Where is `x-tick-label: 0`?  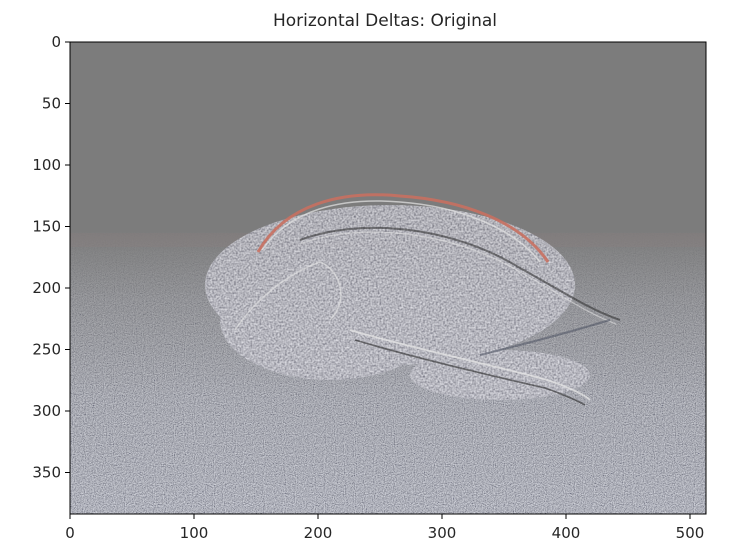 x-tick-label: 0 is located at coordinates (70, 533).